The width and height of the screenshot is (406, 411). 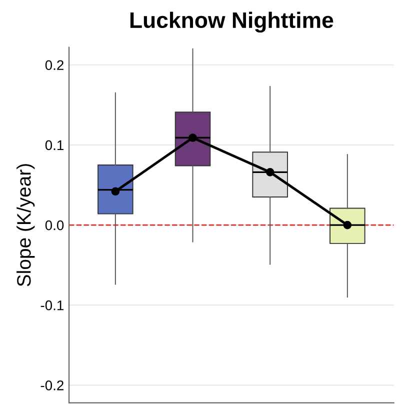 I want to click on chart-title: Lucknow Nighttime, so click(x=232, y=22).